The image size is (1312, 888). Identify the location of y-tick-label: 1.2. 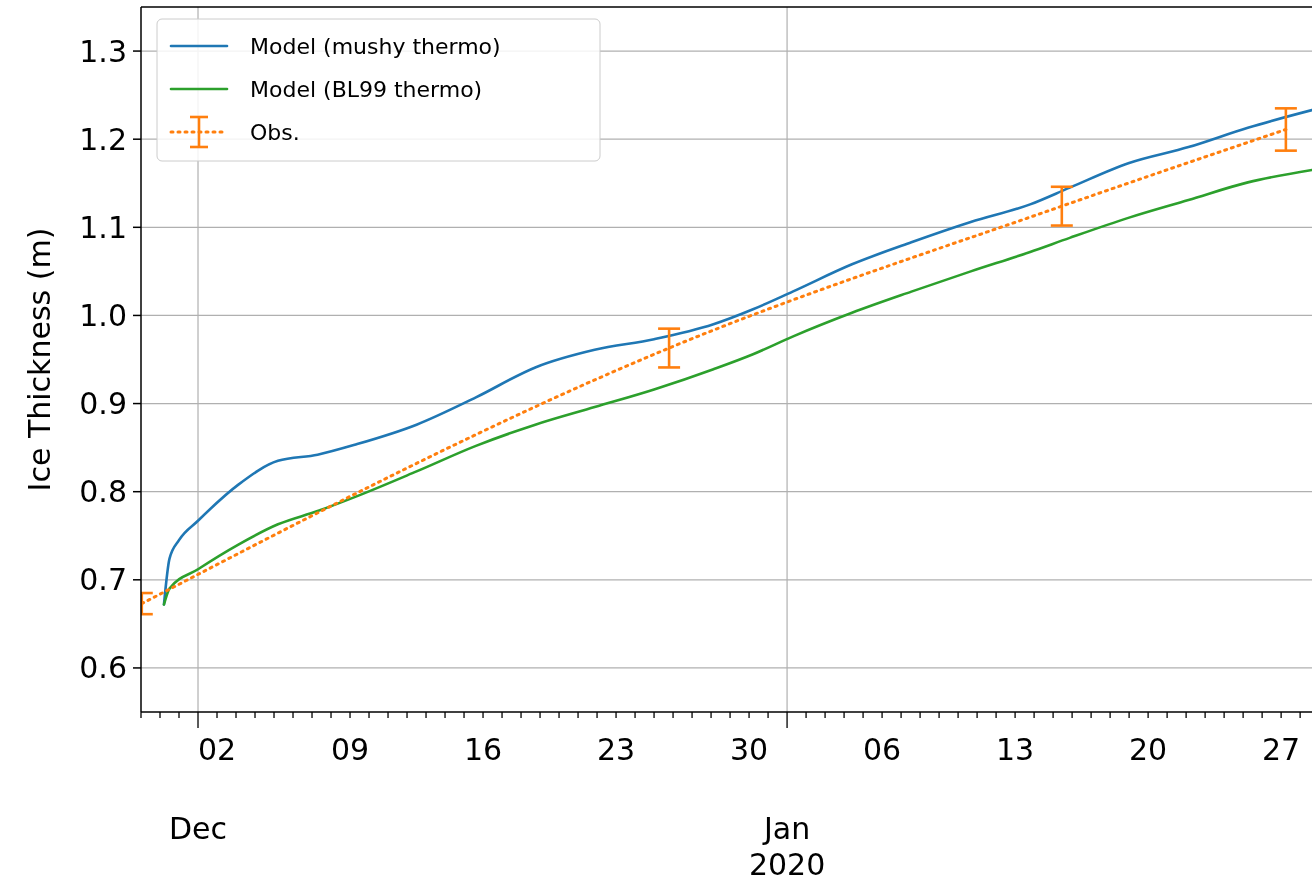
(103, 139).